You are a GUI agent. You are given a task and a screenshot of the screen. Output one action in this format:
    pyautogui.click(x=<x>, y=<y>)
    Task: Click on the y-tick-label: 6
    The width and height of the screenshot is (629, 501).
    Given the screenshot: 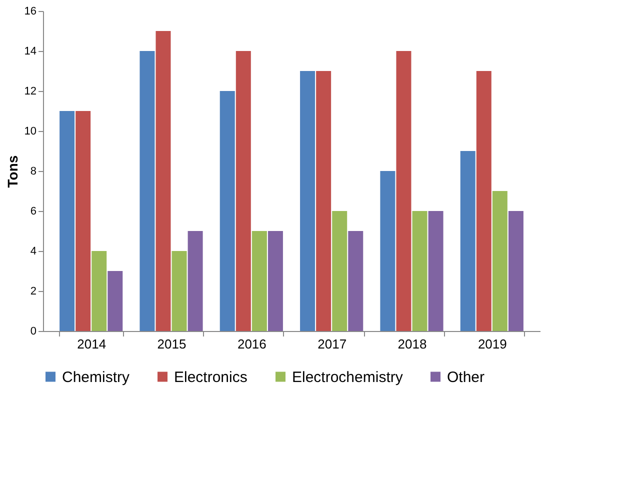 What is the action you would take?
    pyautogui.click(x=33, y=212)
    